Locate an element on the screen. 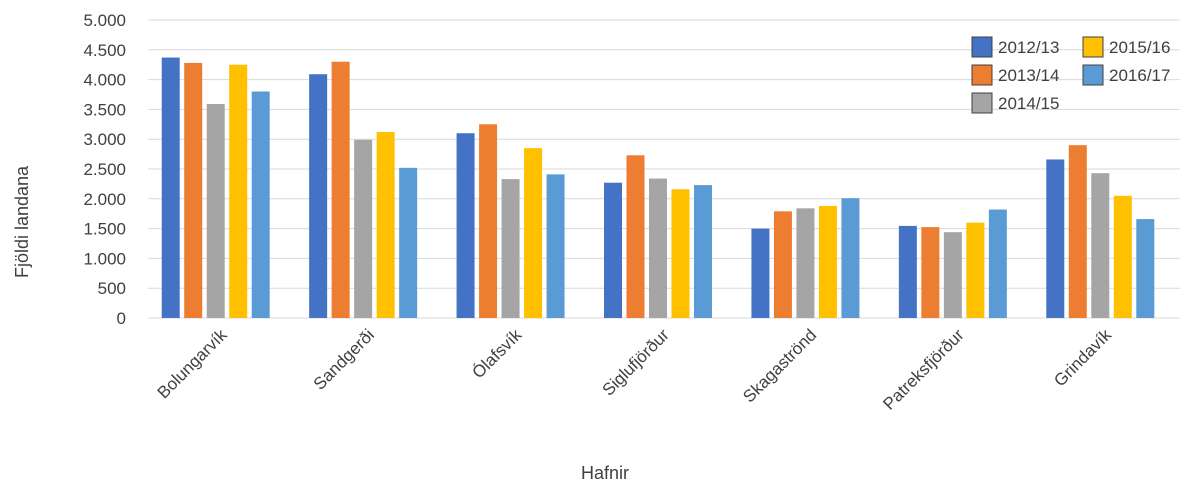  y-tick-label: 2.500 is located at coordinates (104, 169).